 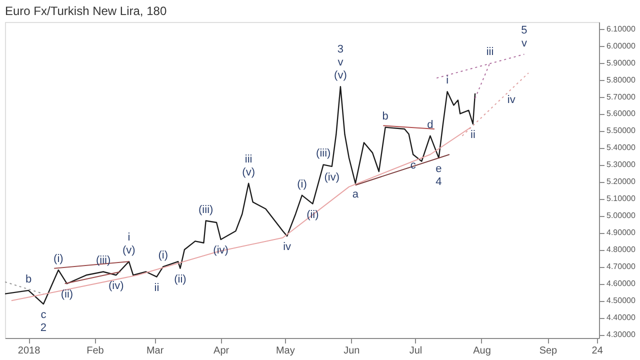 I want to click on annotation: 3, so click(x=340, y=50).